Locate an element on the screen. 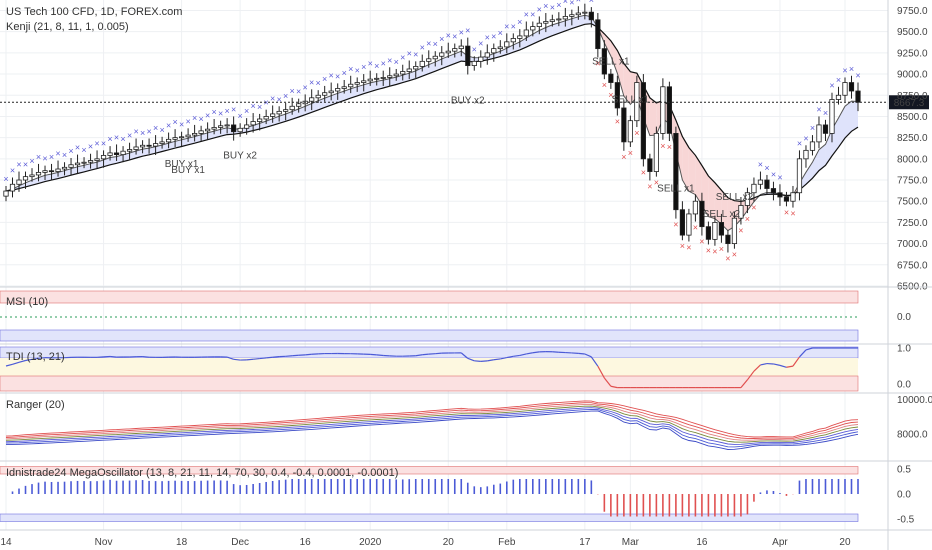 This screenshot has height=550, width=932. msi-tick: 0.0 is located at coordinates (904, 317).